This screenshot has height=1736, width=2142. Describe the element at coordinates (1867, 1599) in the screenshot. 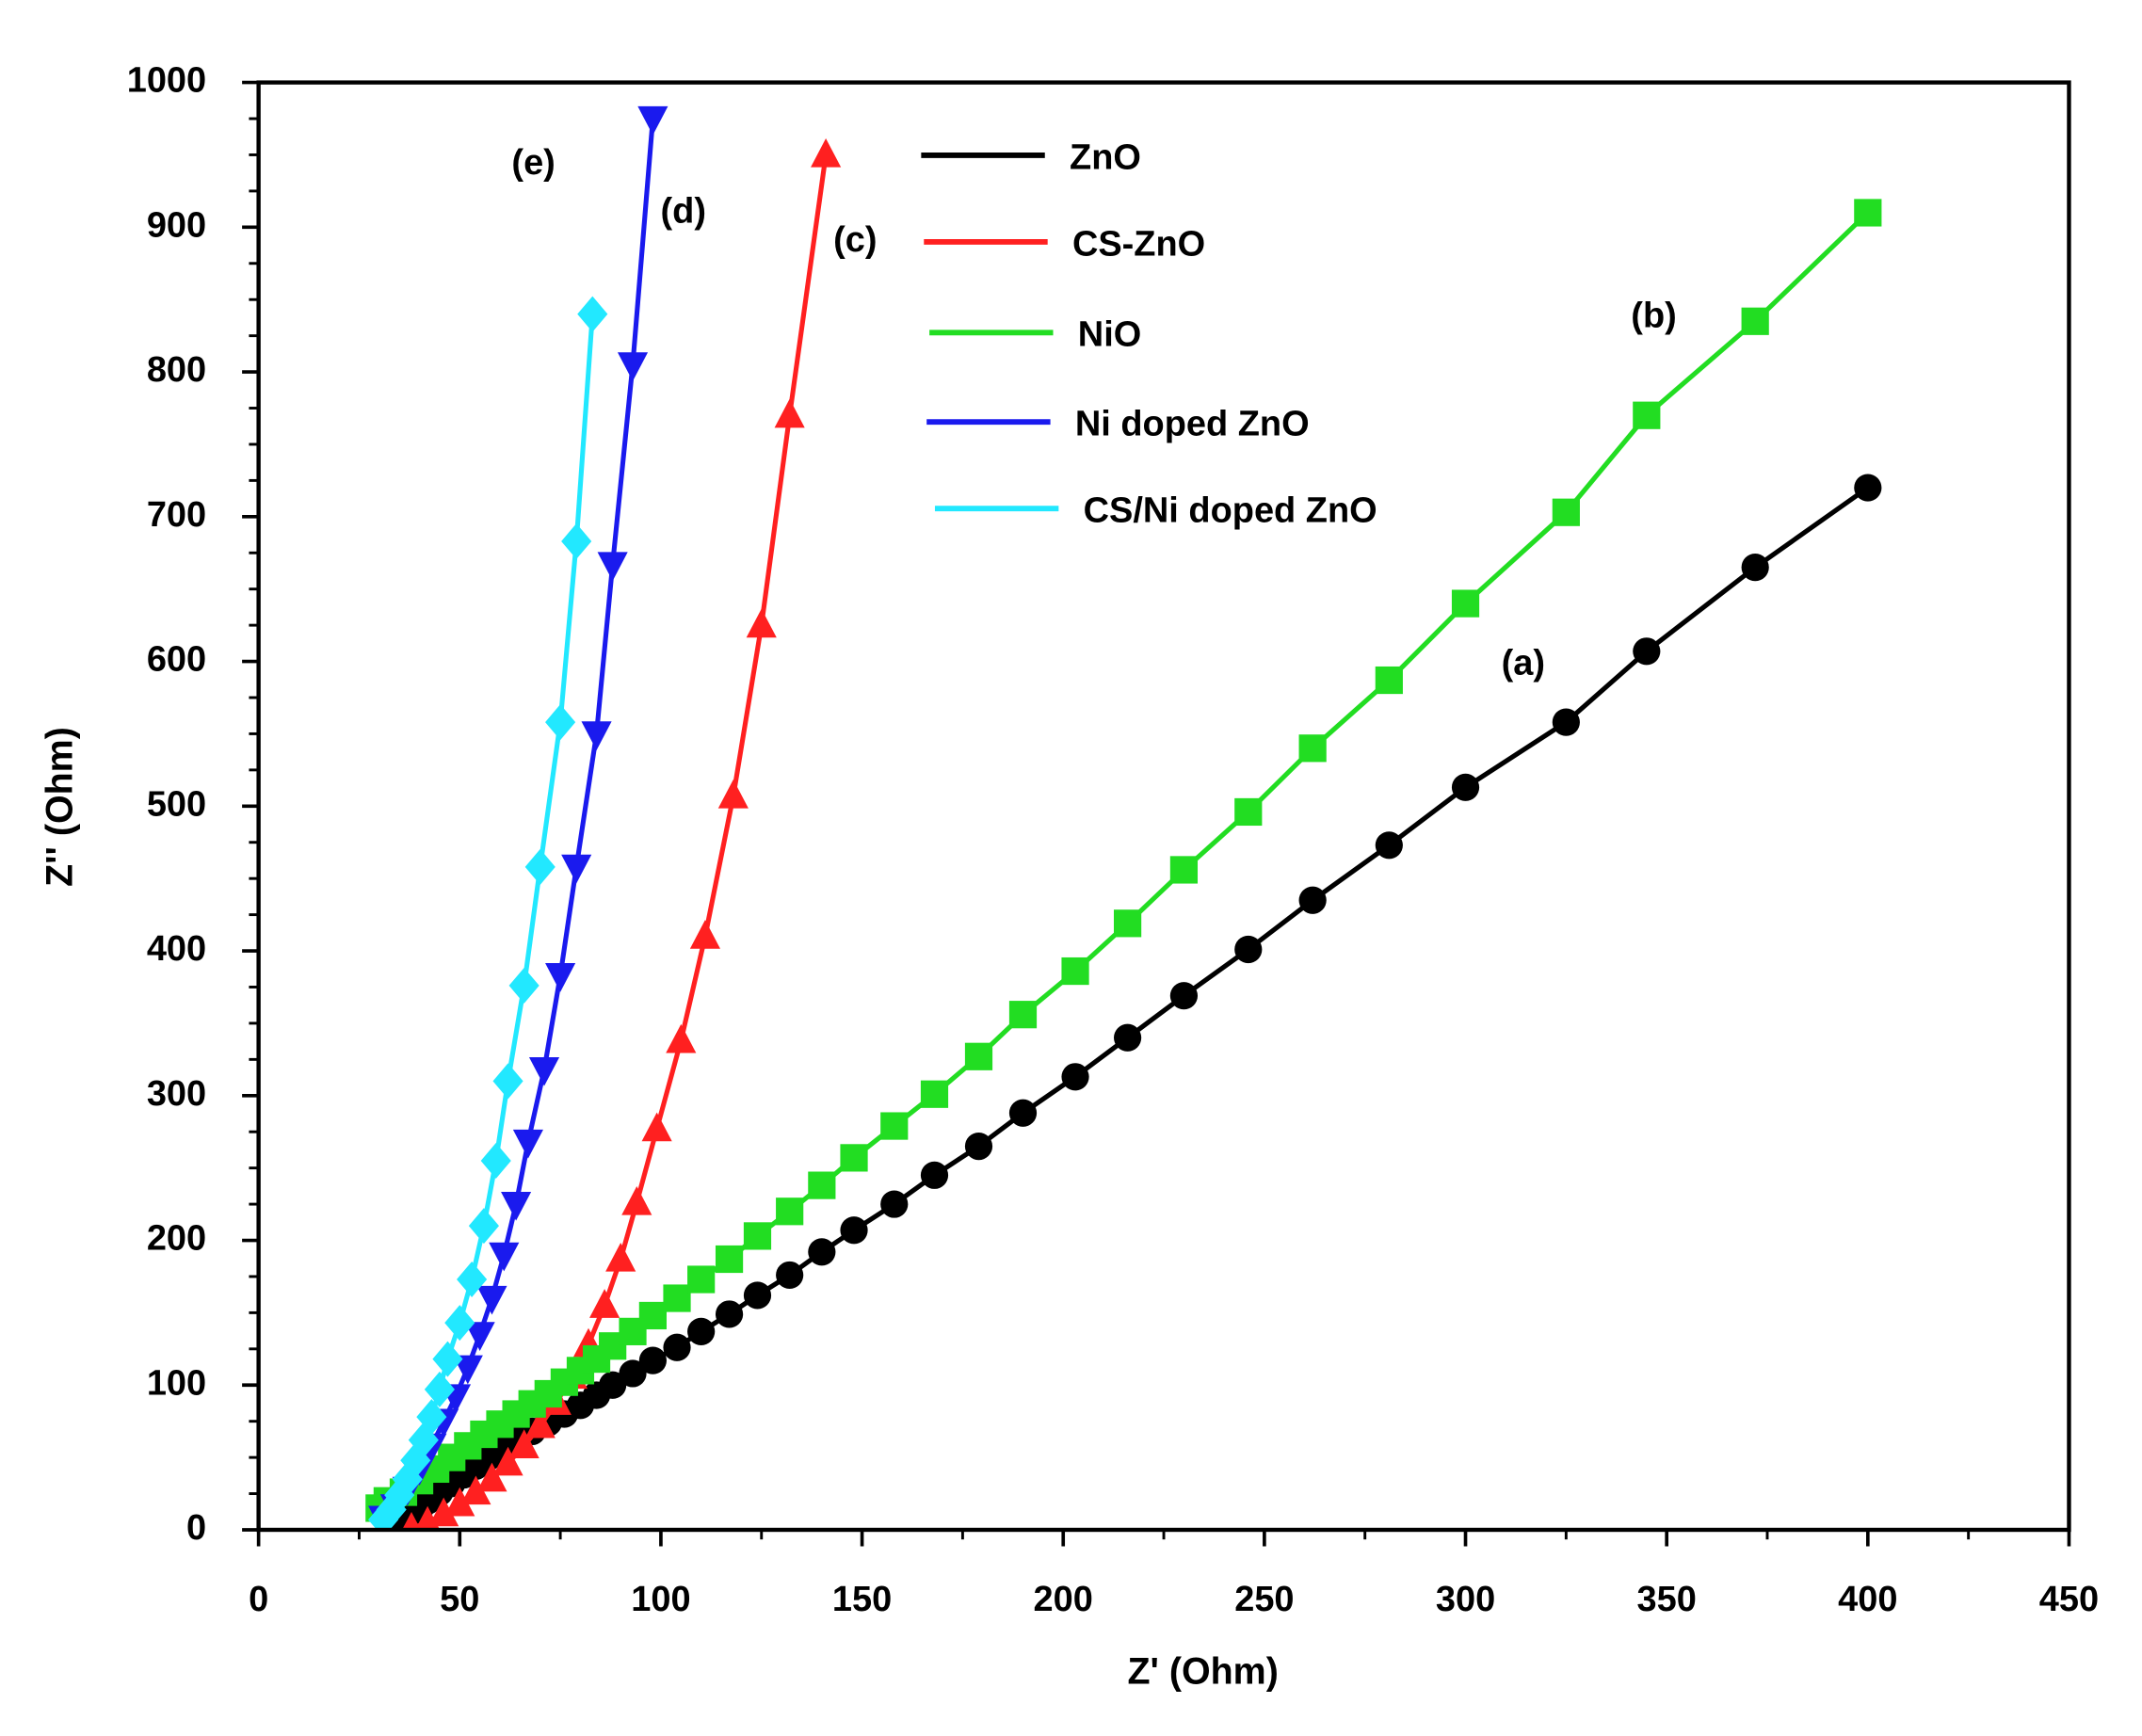

I see `x-tick-label: 400` at that location.